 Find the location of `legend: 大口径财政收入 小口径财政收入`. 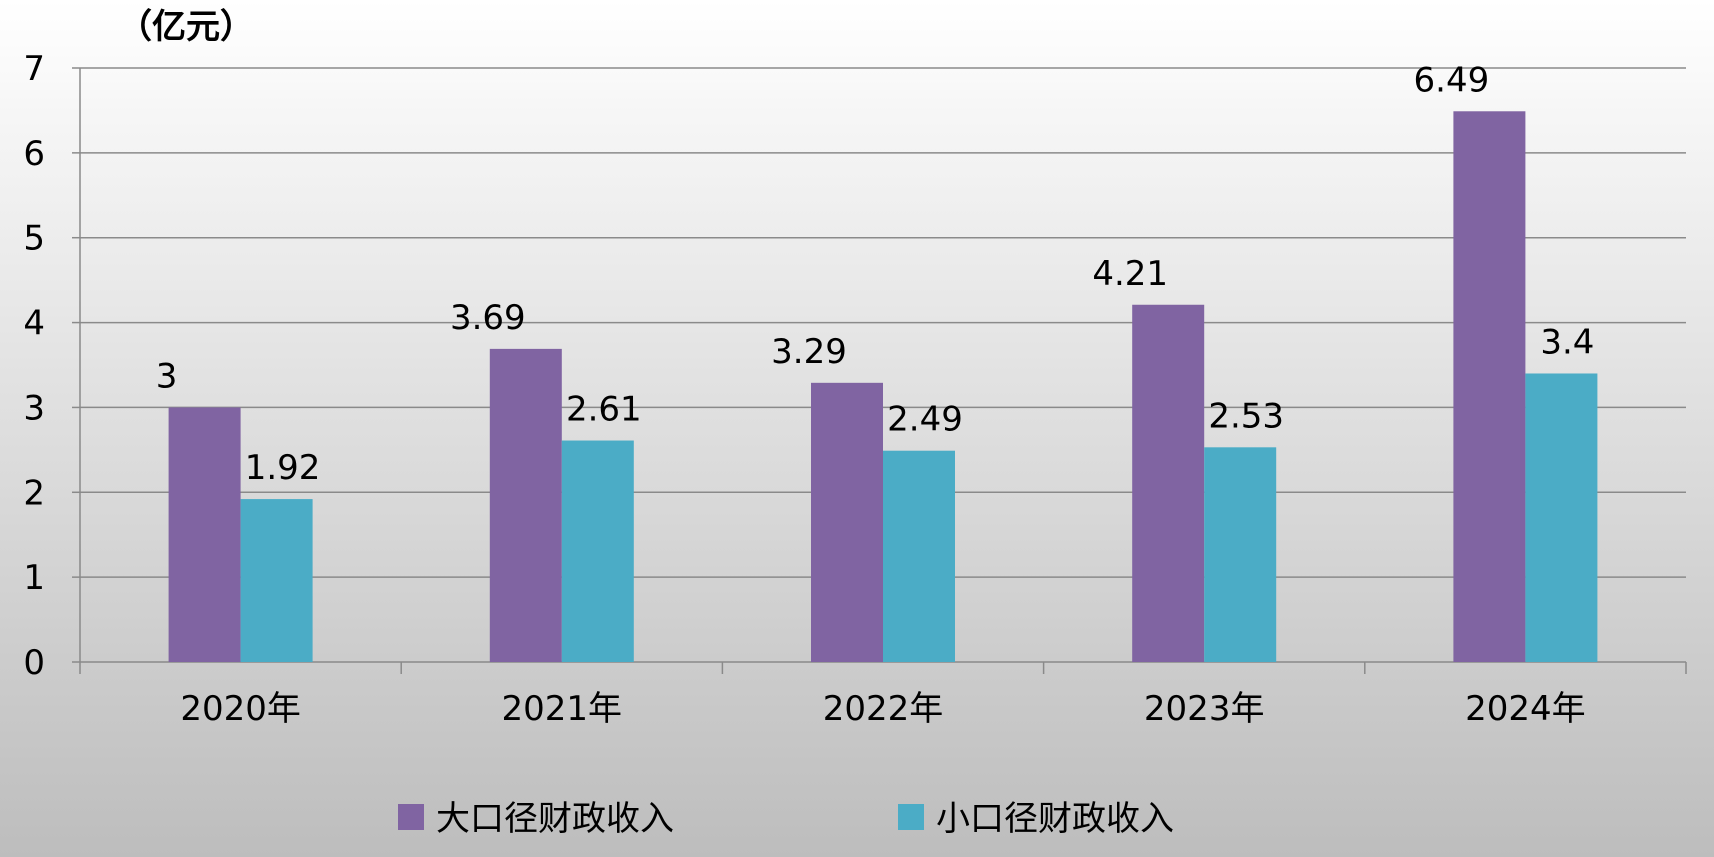

legend: 大口径财政收入 小口径财政收入 is located at coordinates (786, 819).